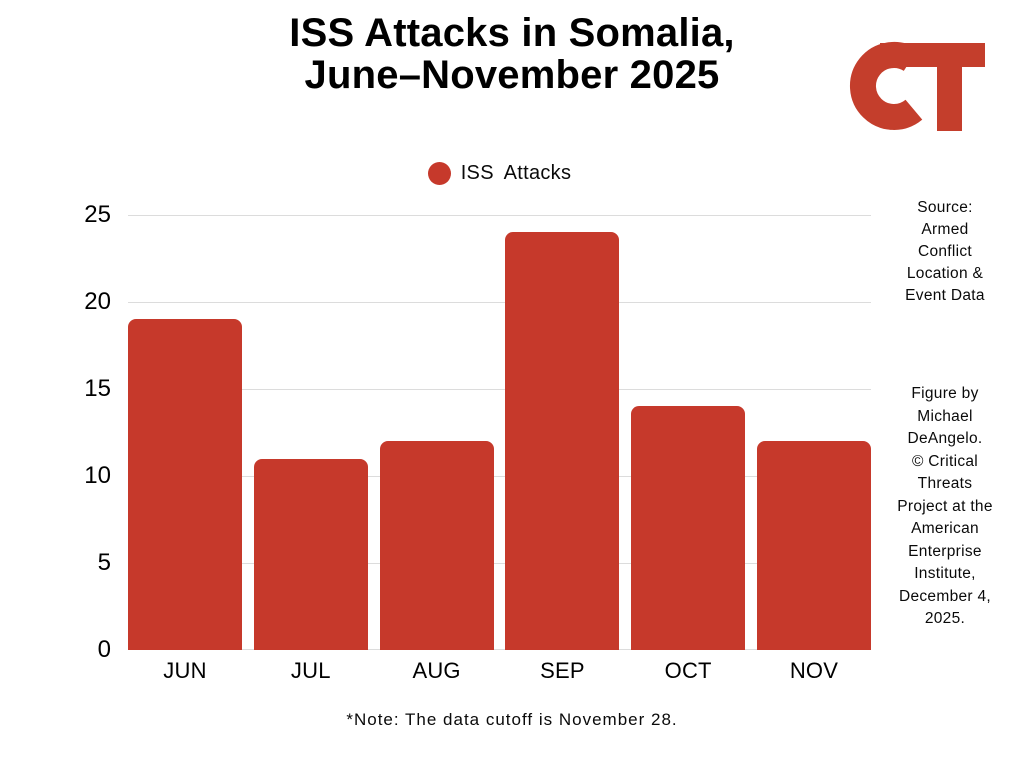 The height and width of the screenshot is (768, 1024). Describe the element at coordinates (932, 55) in the screenshot. I see `logo-t-crossbar` at that location.